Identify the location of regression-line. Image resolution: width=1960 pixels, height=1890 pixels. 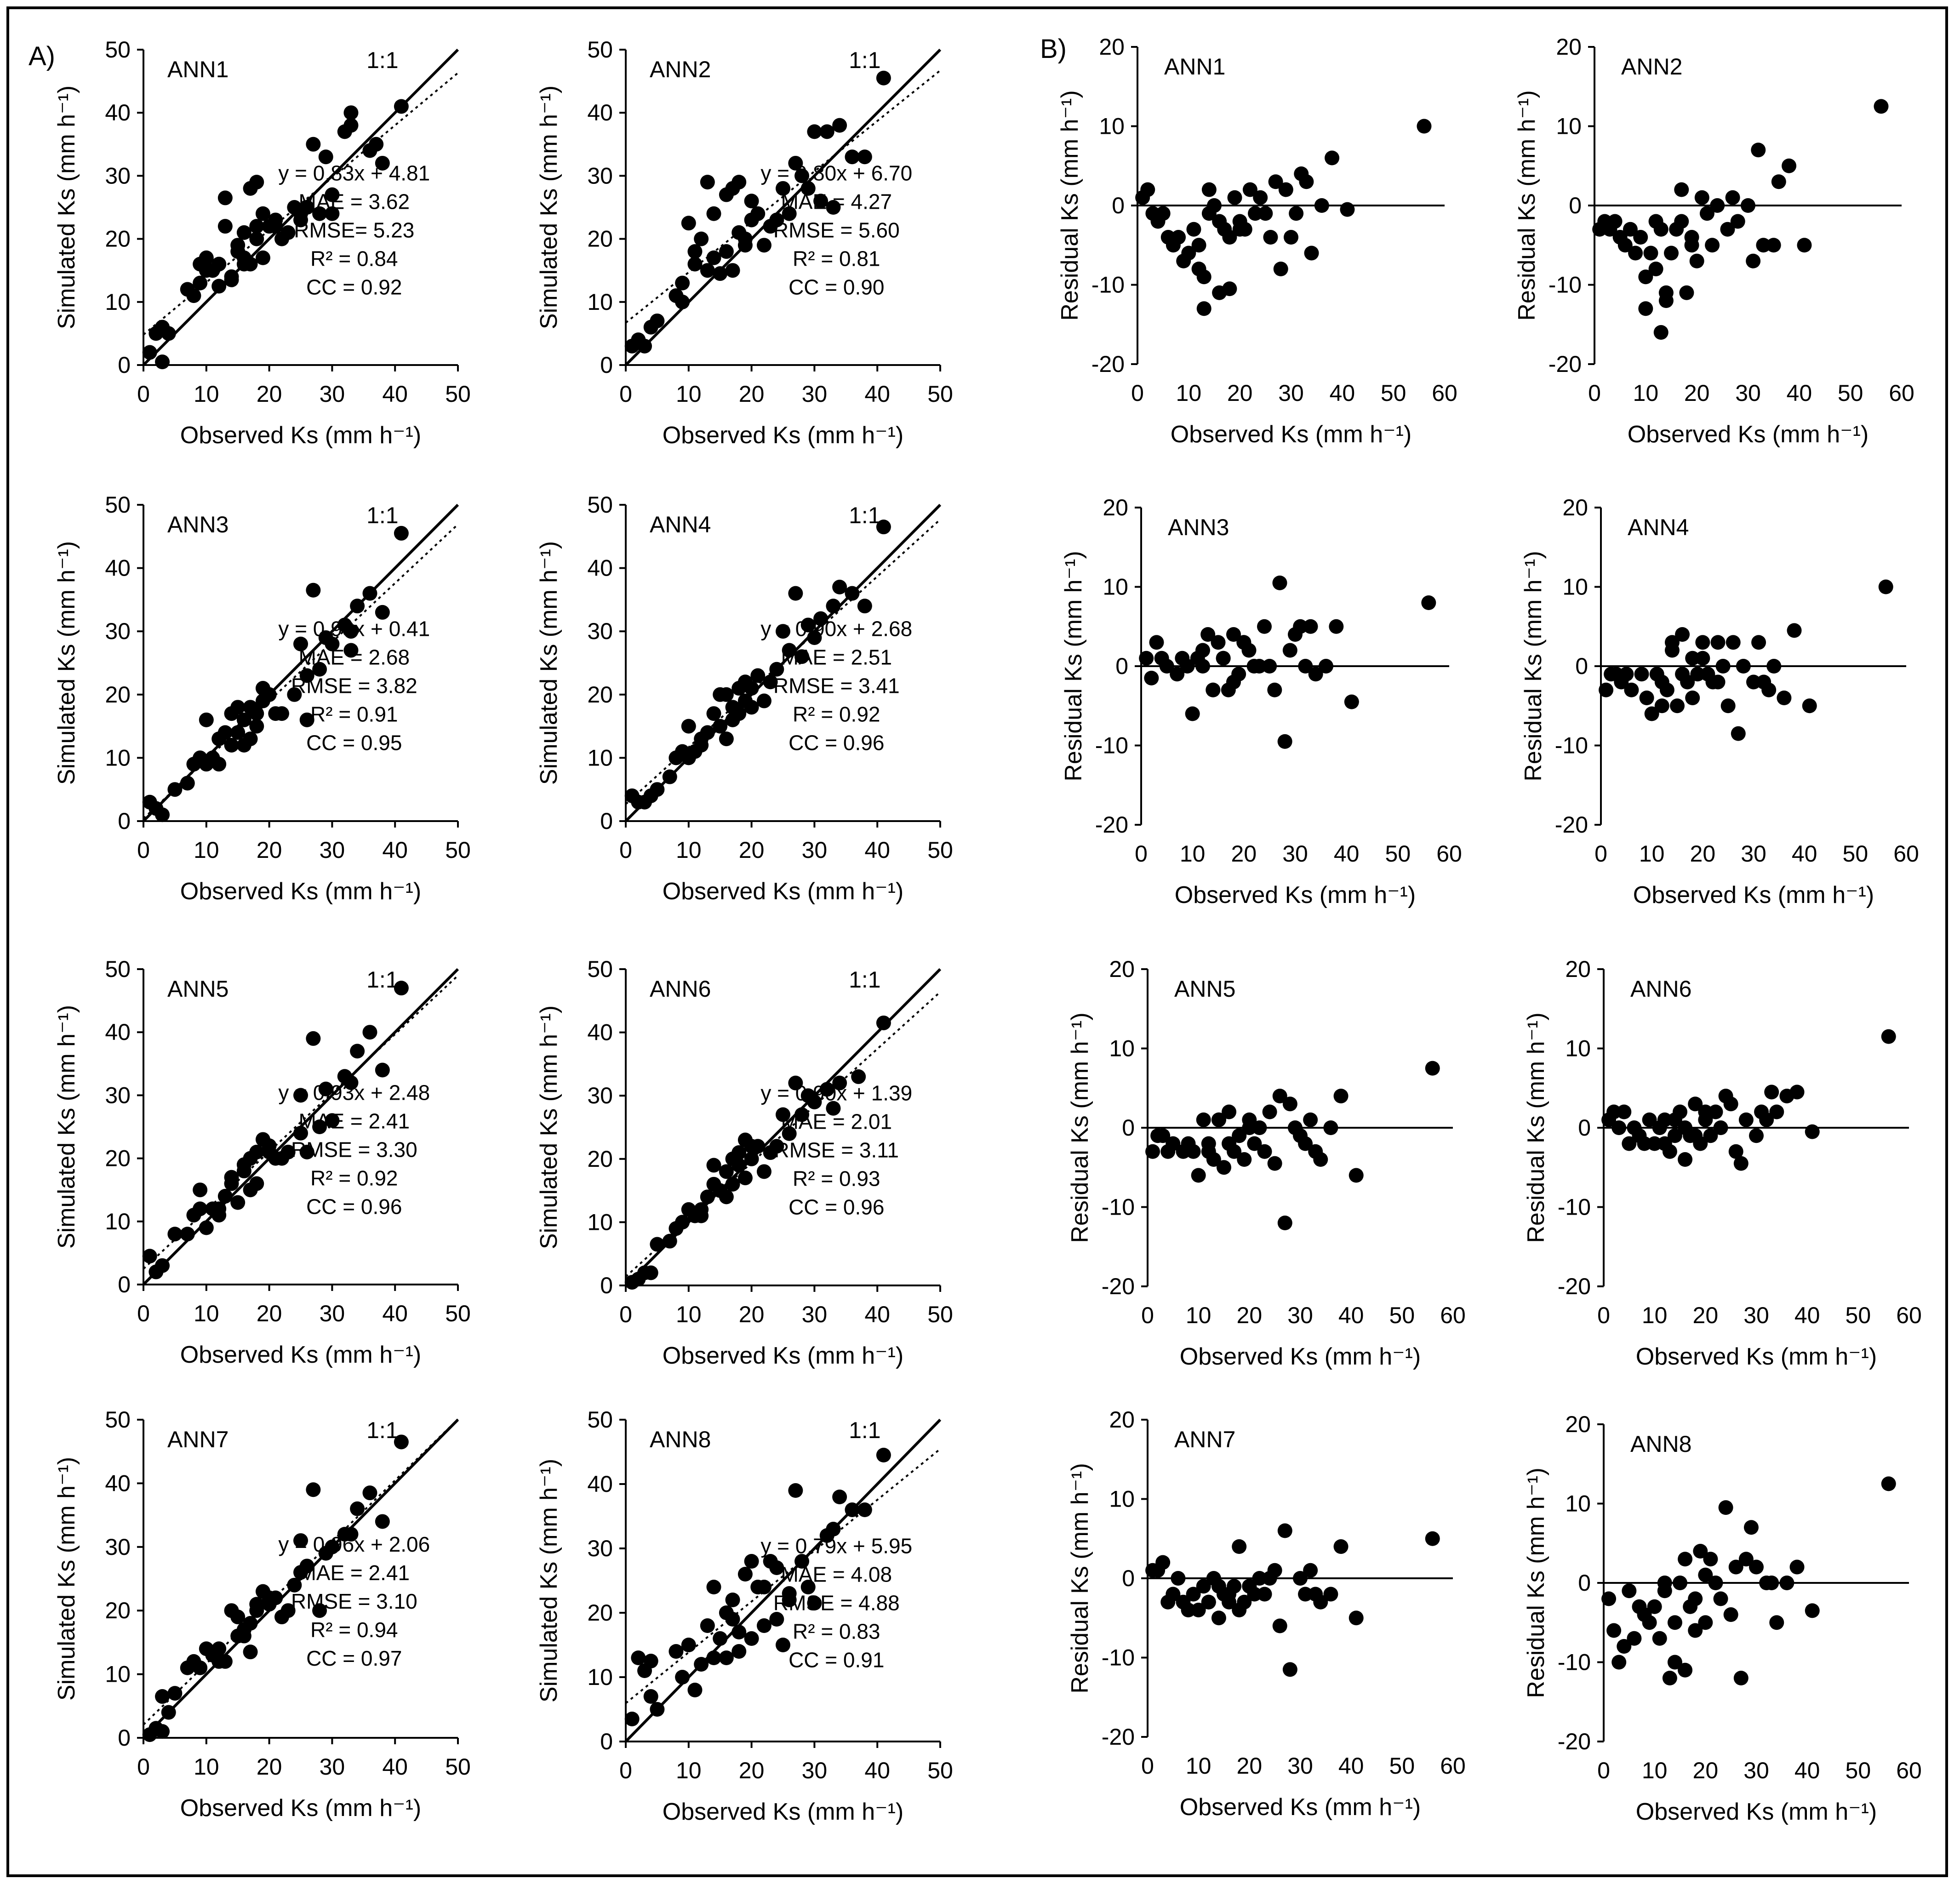
(301, 672).